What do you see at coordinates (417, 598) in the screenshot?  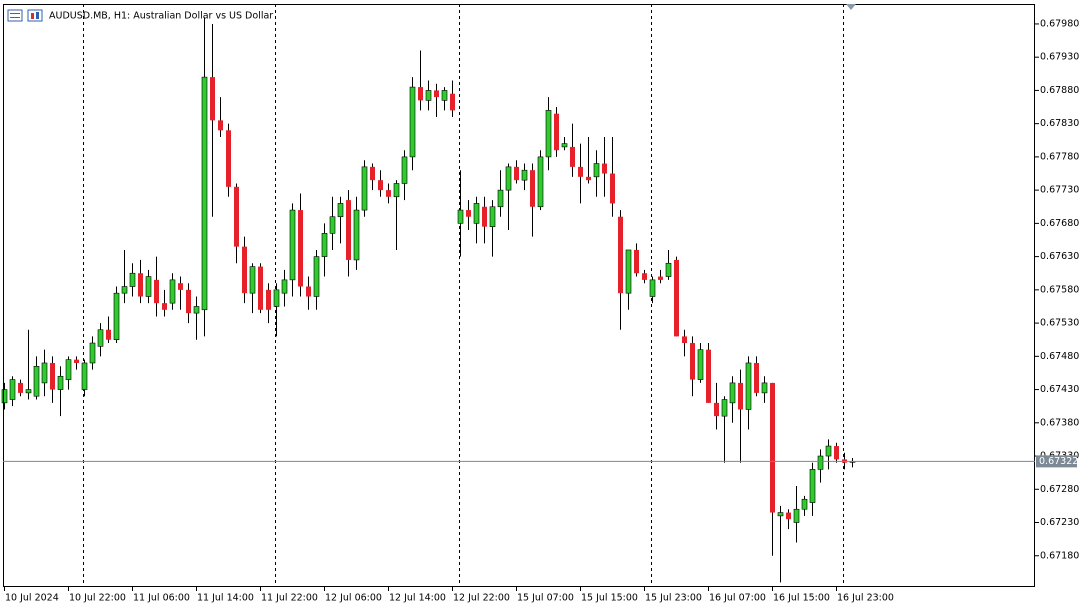 I see `x-tick-label: 12 Jul 14:00` at bounding box center [417, 598].